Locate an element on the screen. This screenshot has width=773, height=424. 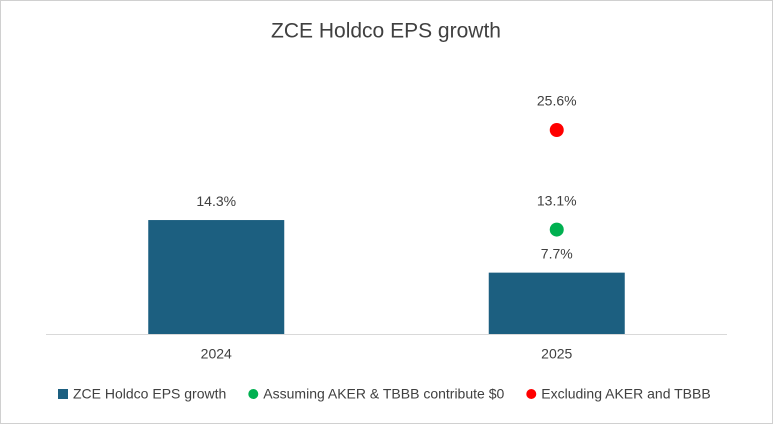
x-tick-label: 2025 is located at coordinates (556, 354).